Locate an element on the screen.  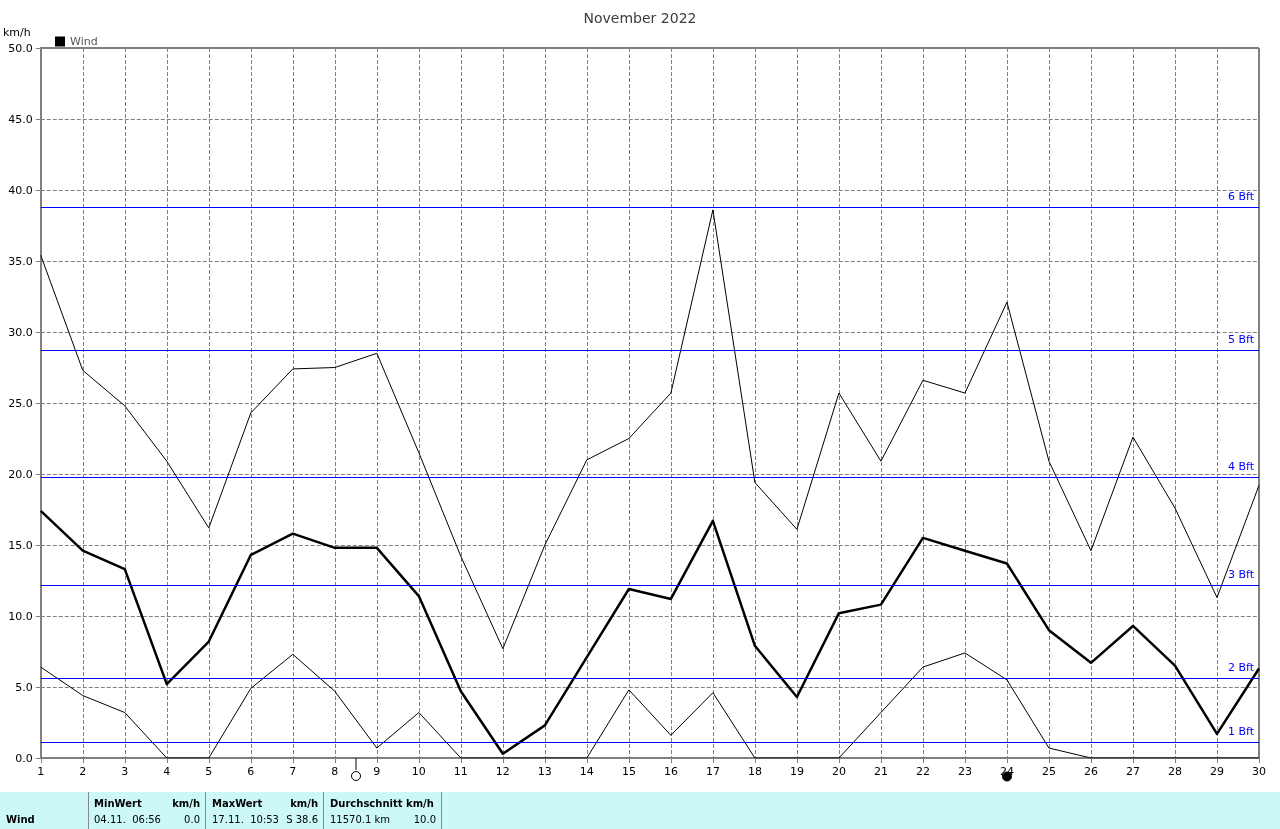
x-tick-label: 23 is located at coordinates (964, 771).